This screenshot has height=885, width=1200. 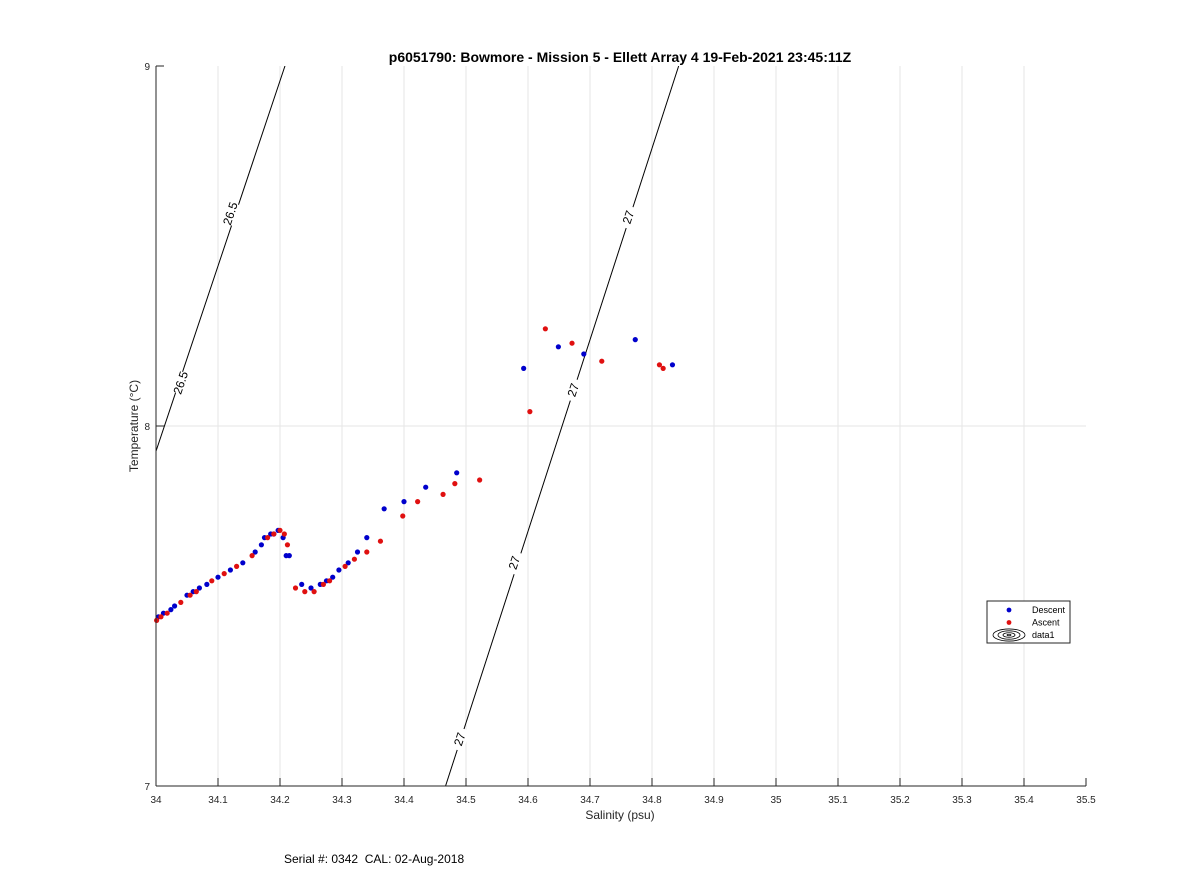 What do you see at coordinates (404, 800) in the screenshot?
I see `x-tick-label: 34.4` at bounding box center [404, 800].